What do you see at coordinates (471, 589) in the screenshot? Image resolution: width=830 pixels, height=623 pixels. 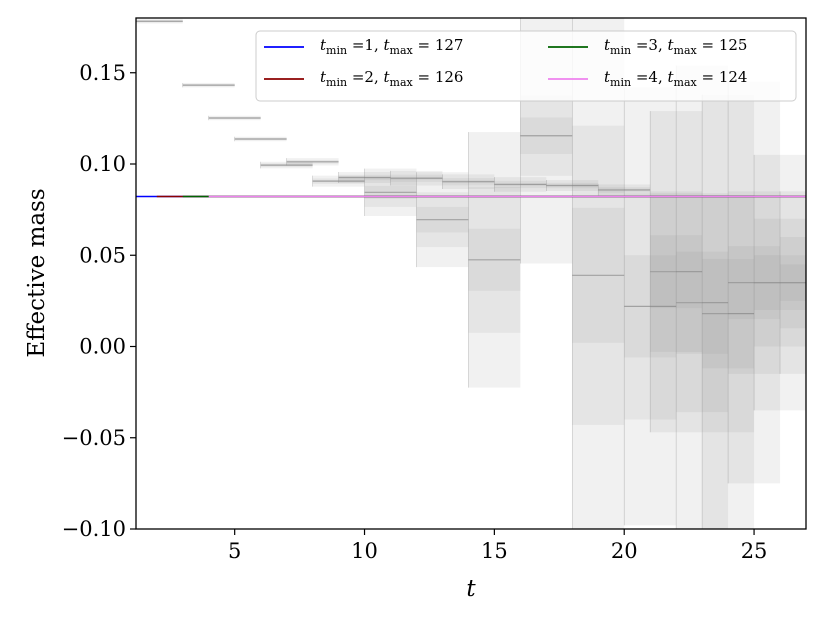 I see `x-axis-label: t` at bounding box center [471, 589].